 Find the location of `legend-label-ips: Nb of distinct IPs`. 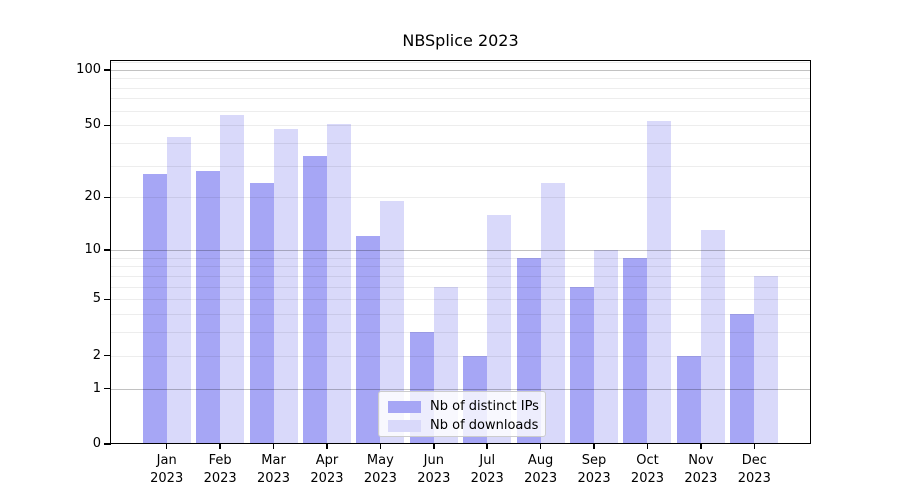

legend-label-ips: Nb of distinct IPs is located at coordinates (484, 406).